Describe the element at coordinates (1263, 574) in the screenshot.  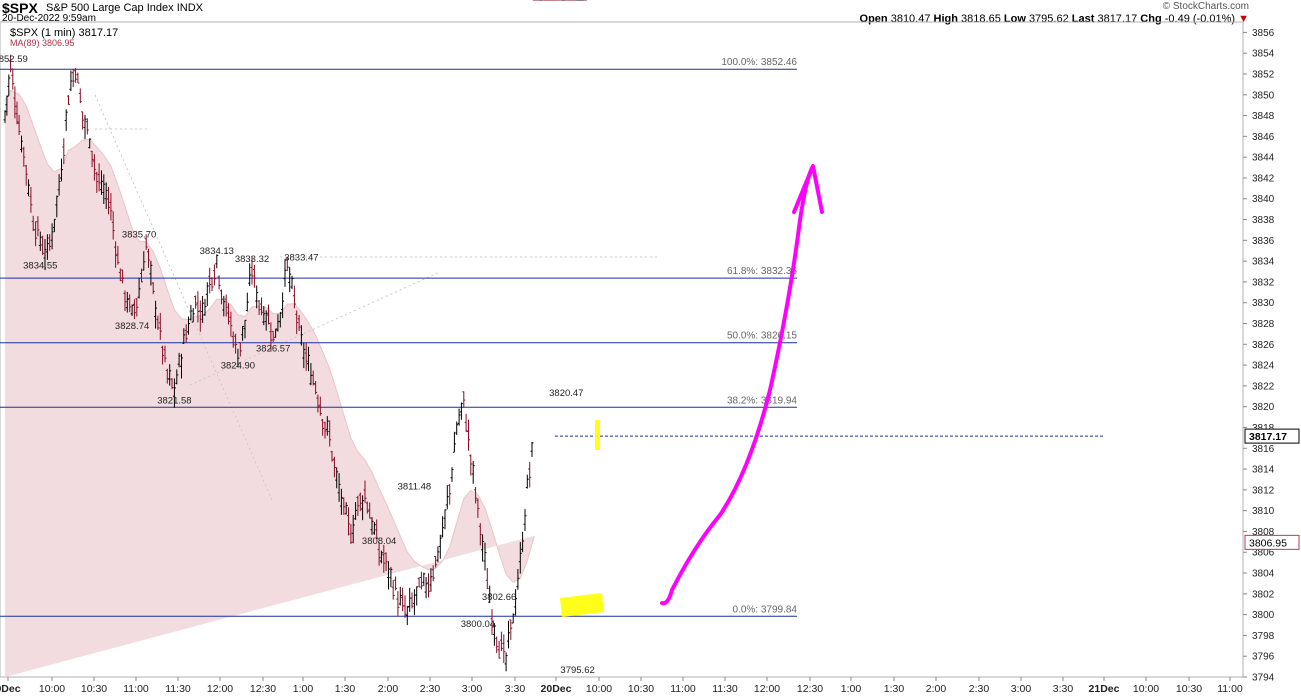
I see `y-tick-label: 3804` at that location.